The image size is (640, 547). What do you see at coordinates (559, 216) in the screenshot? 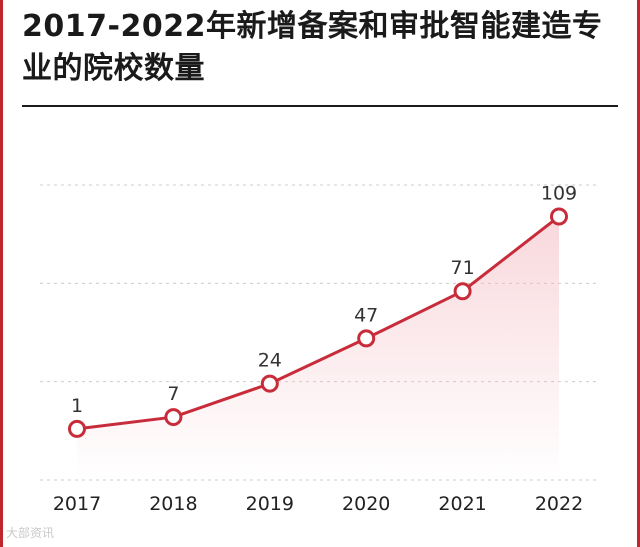
I see `data-point-2022` at bounding box center [559, 216].